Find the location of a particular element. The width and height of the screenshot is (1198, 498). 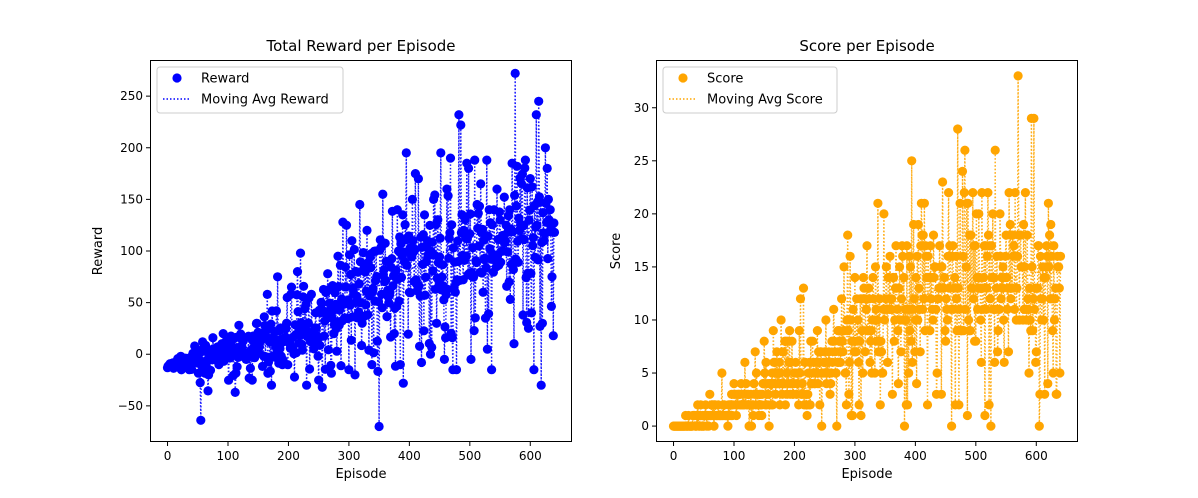

reward-x-tick-label: 100 is located at coordinates (228, 456).